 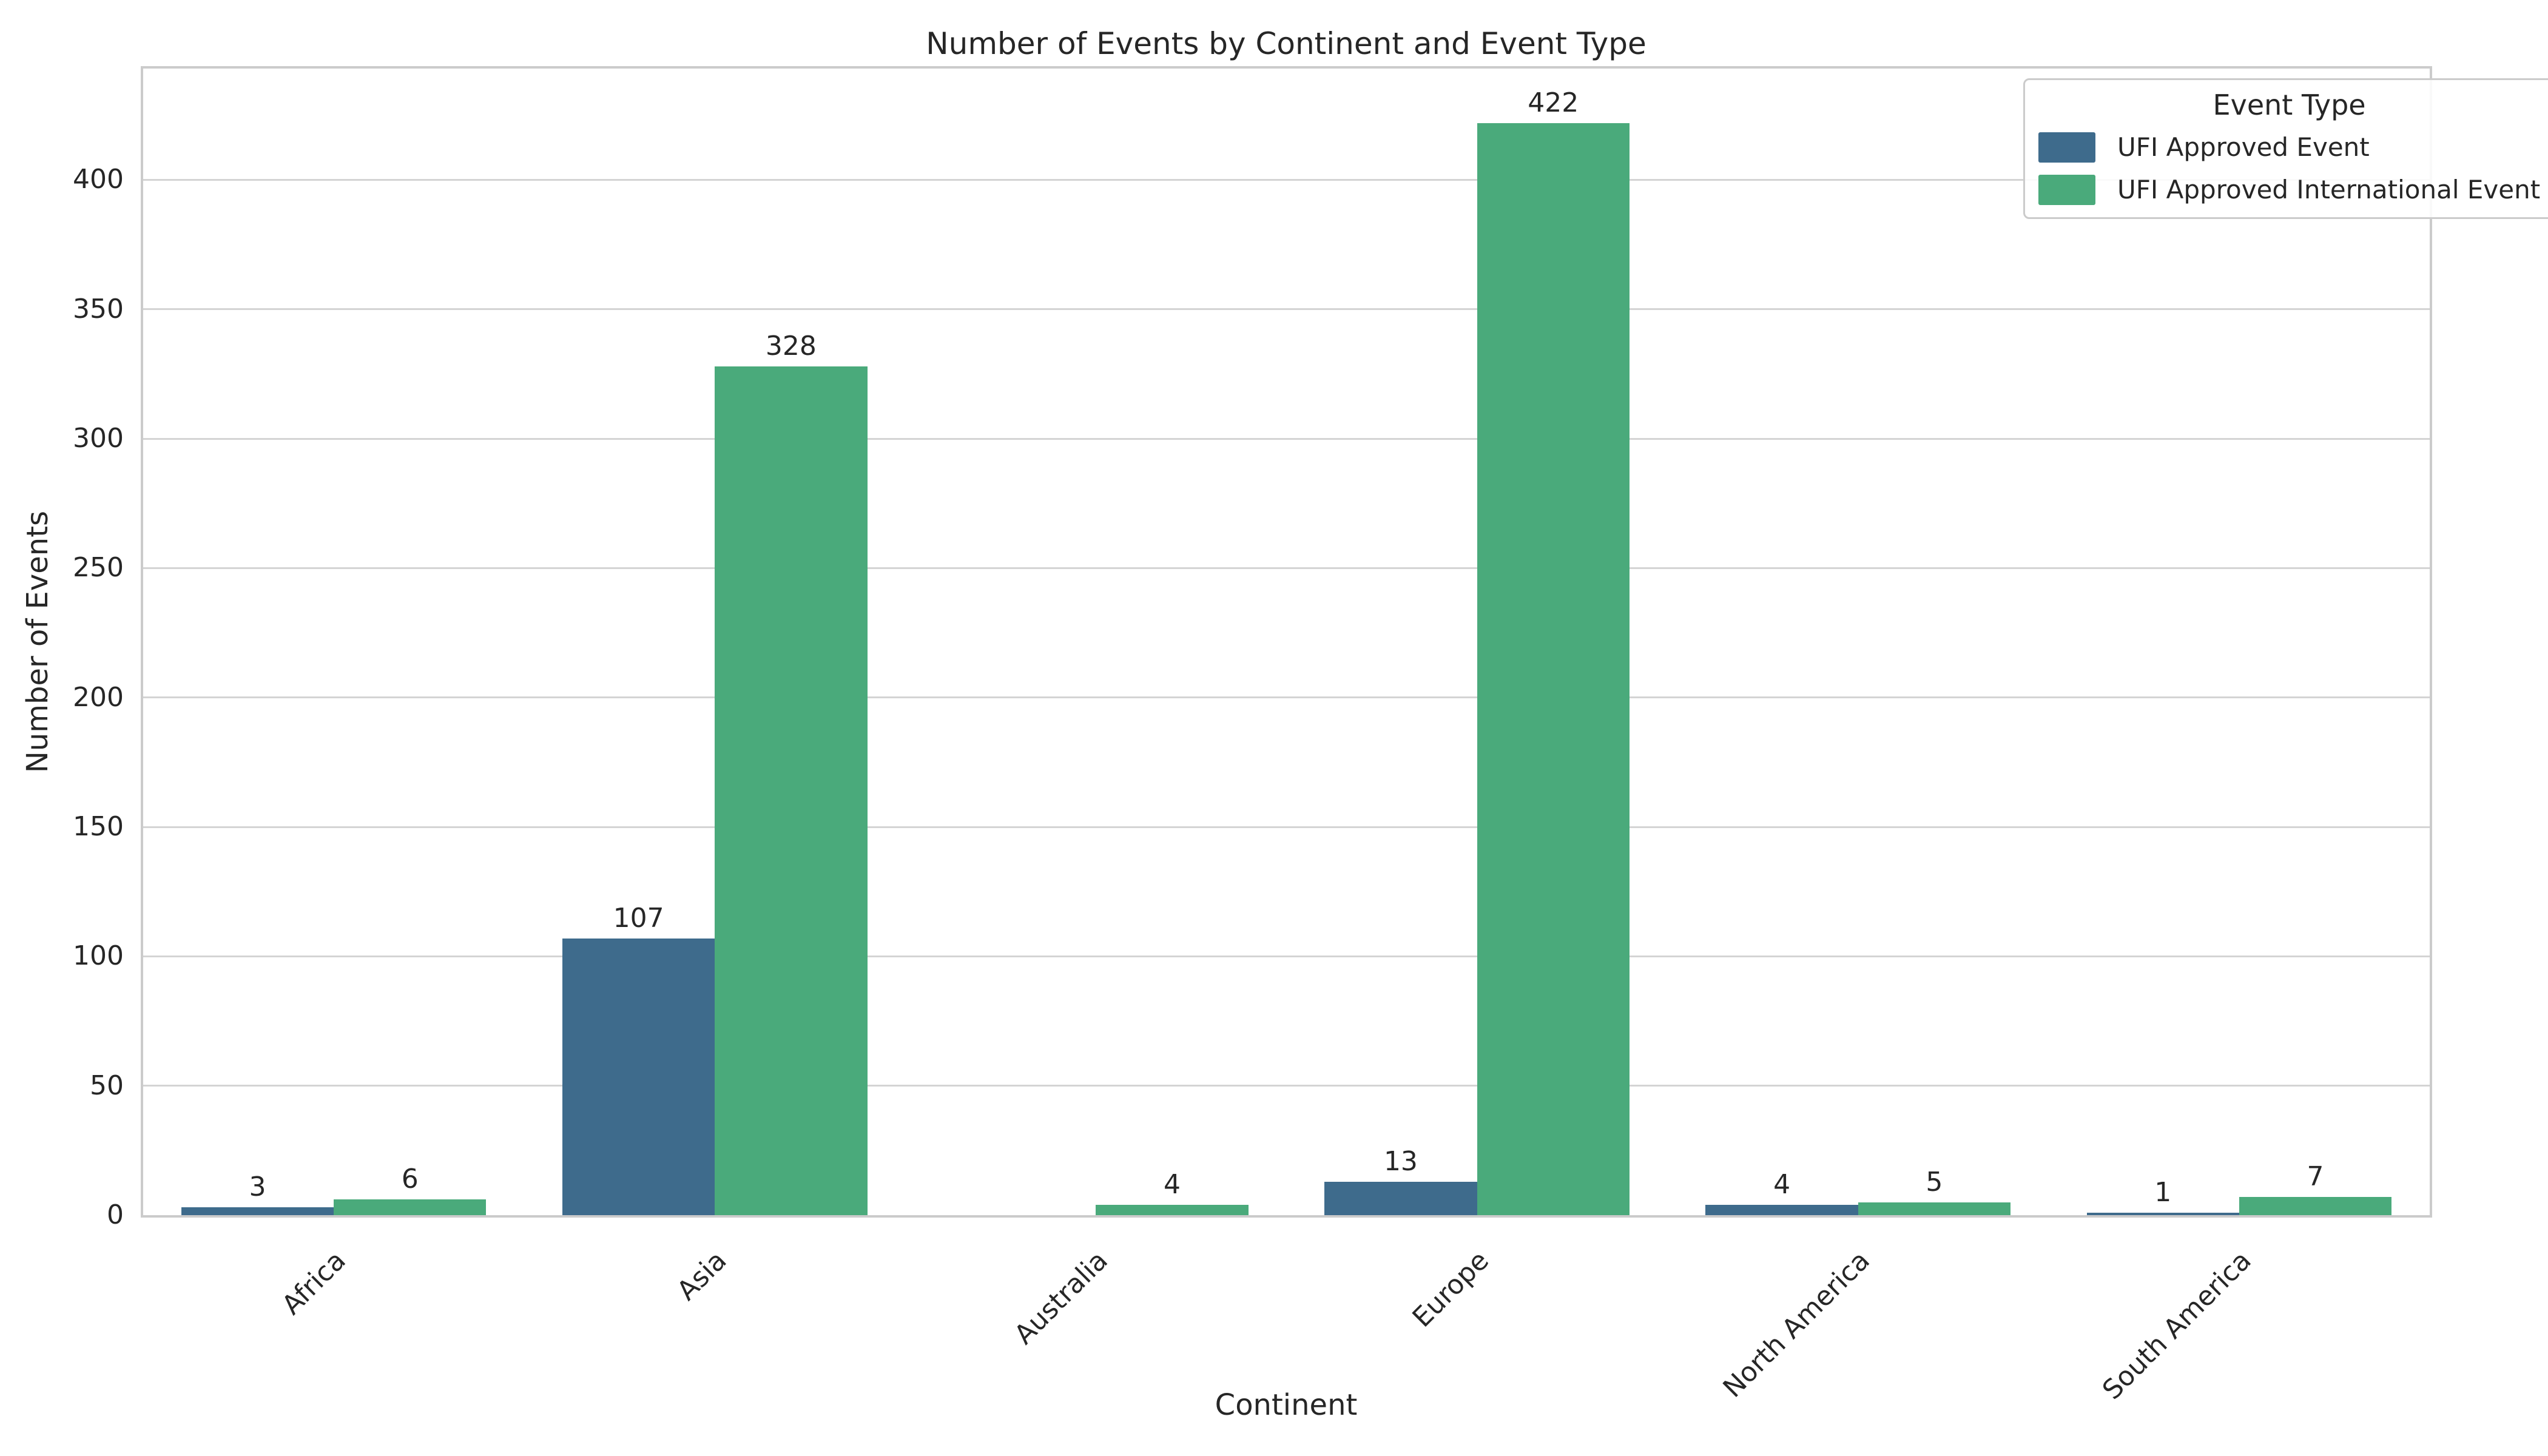 What do you see at coordinates (98, 956) in the screenshot?
I see `y-tick-label: 100` at bounding box center [98, 956].